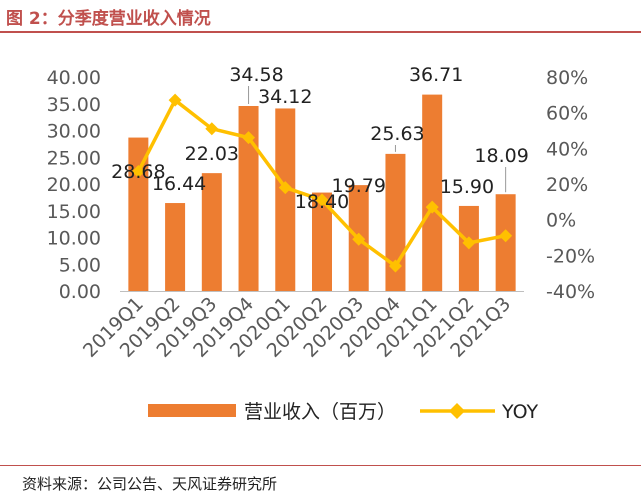 The width and height of the screenshot is (641, 500). Describe the element at coordinates (467, 187) in the screenshot. I see `bar-data-label: 15.90` at that location.